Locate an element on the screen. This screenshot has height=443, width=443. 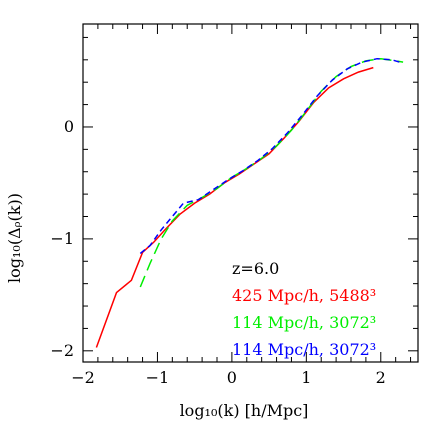
x-tick-label: 2 is located at coordinates (381, 377).